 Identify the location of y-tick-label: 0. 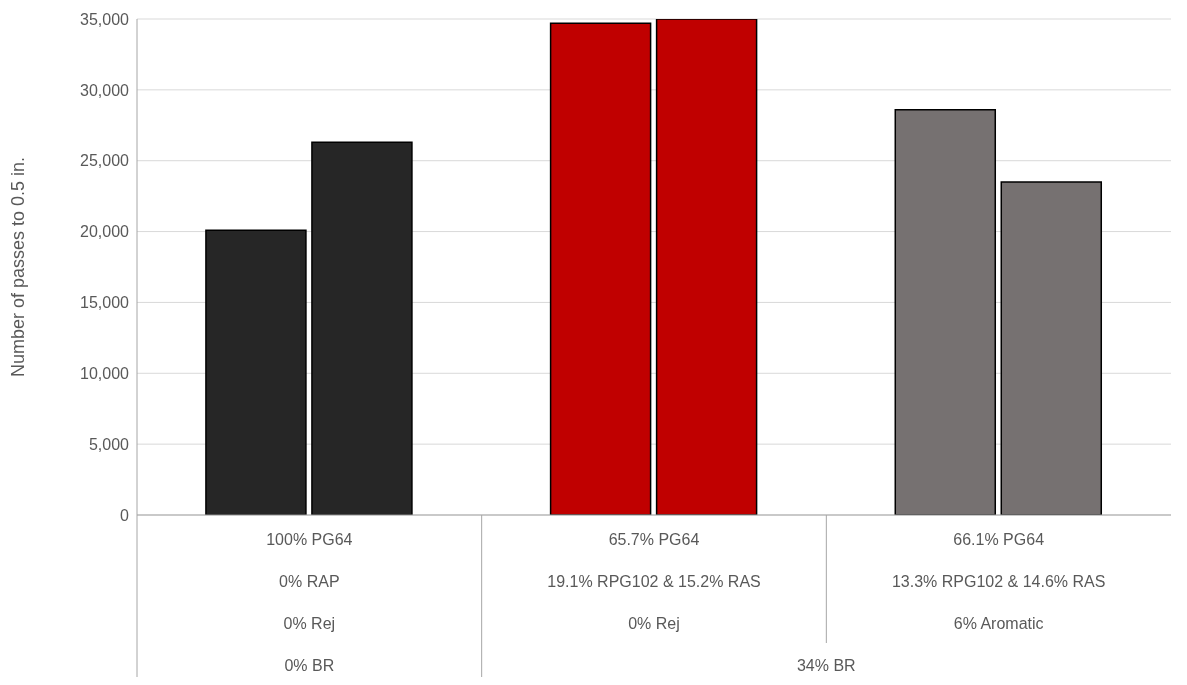
(125, 515).